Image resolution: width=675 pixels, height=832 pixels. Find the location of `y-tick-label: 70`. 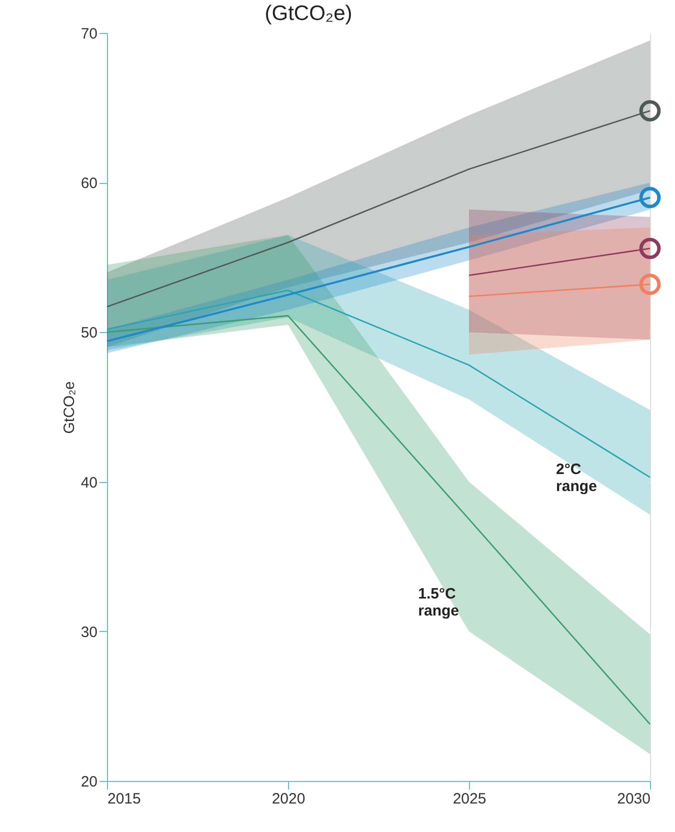

y-tick-label: 70 is located at coordinates (89, 34).